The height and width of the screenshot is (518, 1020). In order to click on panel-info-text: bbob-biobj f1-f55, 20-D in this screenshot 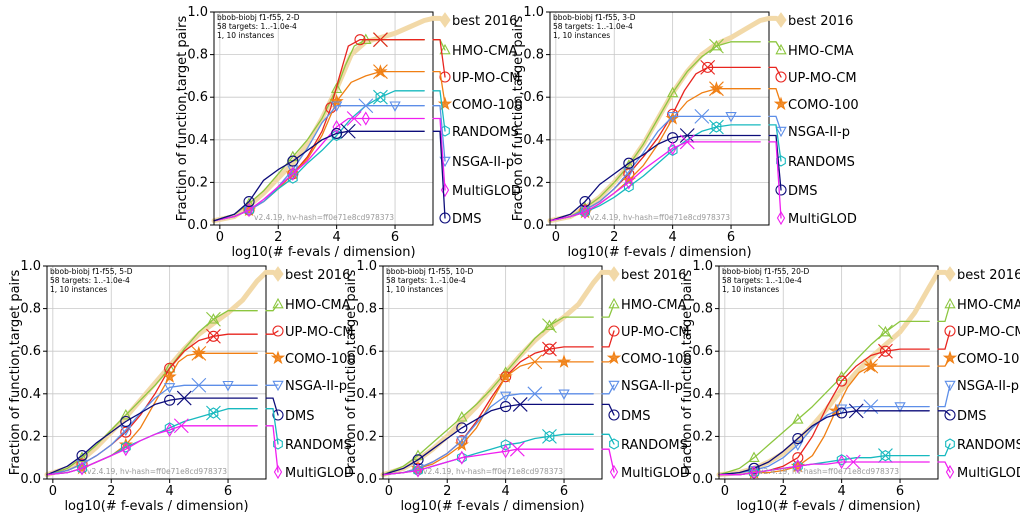, I will do `click(766, 271)`.